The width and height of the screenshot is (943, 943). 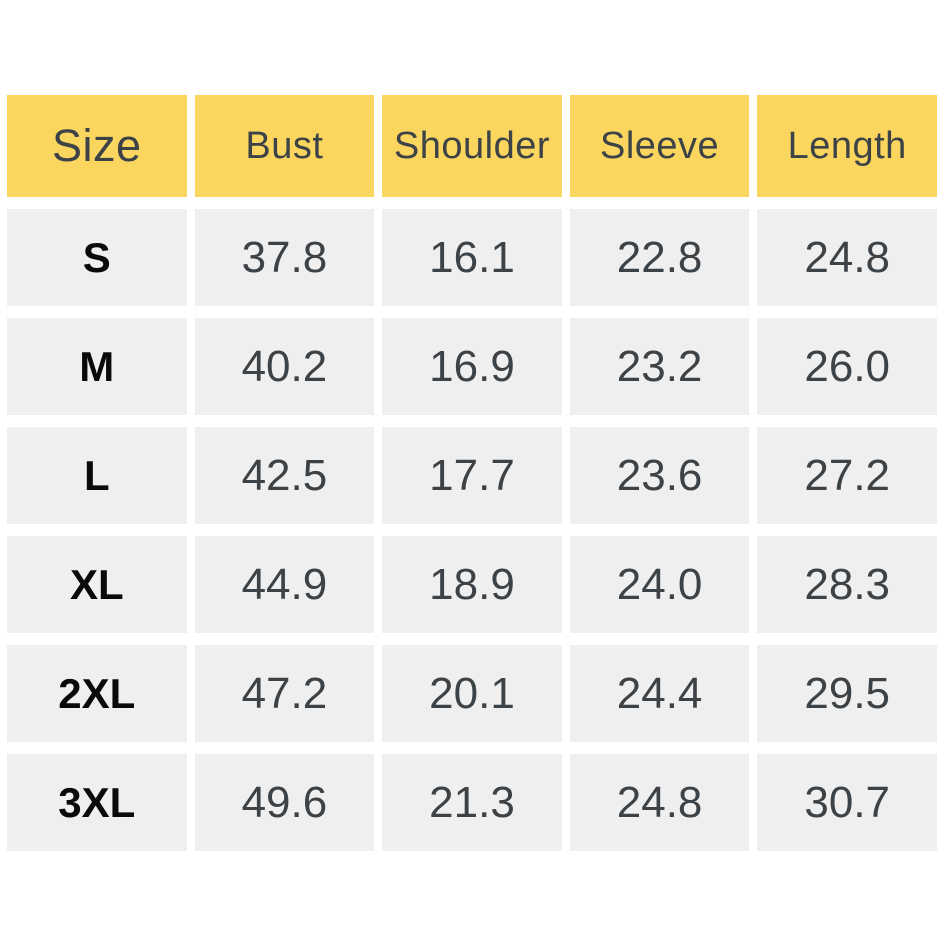 I want to click on cell-s-length: 24.8, so click(x=847, y=257).